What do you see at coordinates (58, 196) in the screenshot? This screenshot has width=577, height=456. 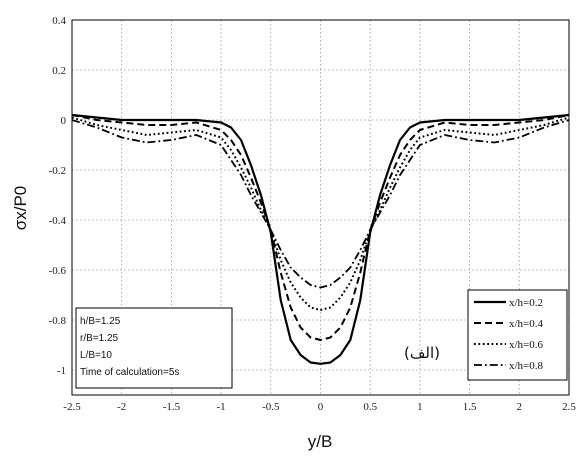 I see `y-tick-labels: 0.4 0.2 0 -0.2 -0.4 -0.6 -0.8 -1` at bounding box center [58, 196].